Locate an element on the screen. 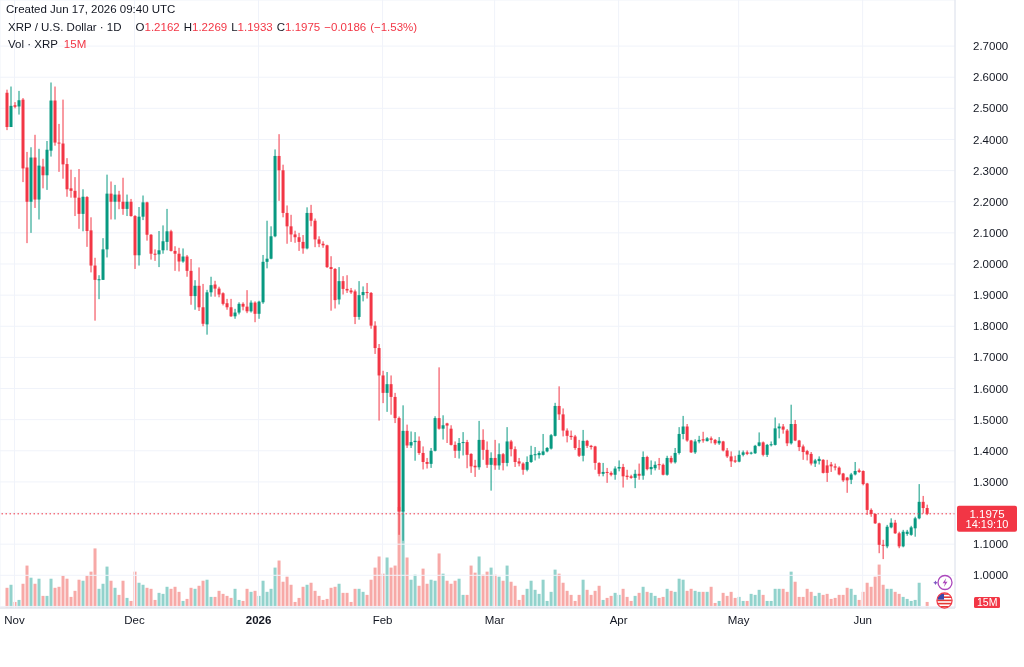 The height and width of the screenshot is (667, 1024). text: XRP / U.S. Dollar · 1D is located at coordinates (65, 27).